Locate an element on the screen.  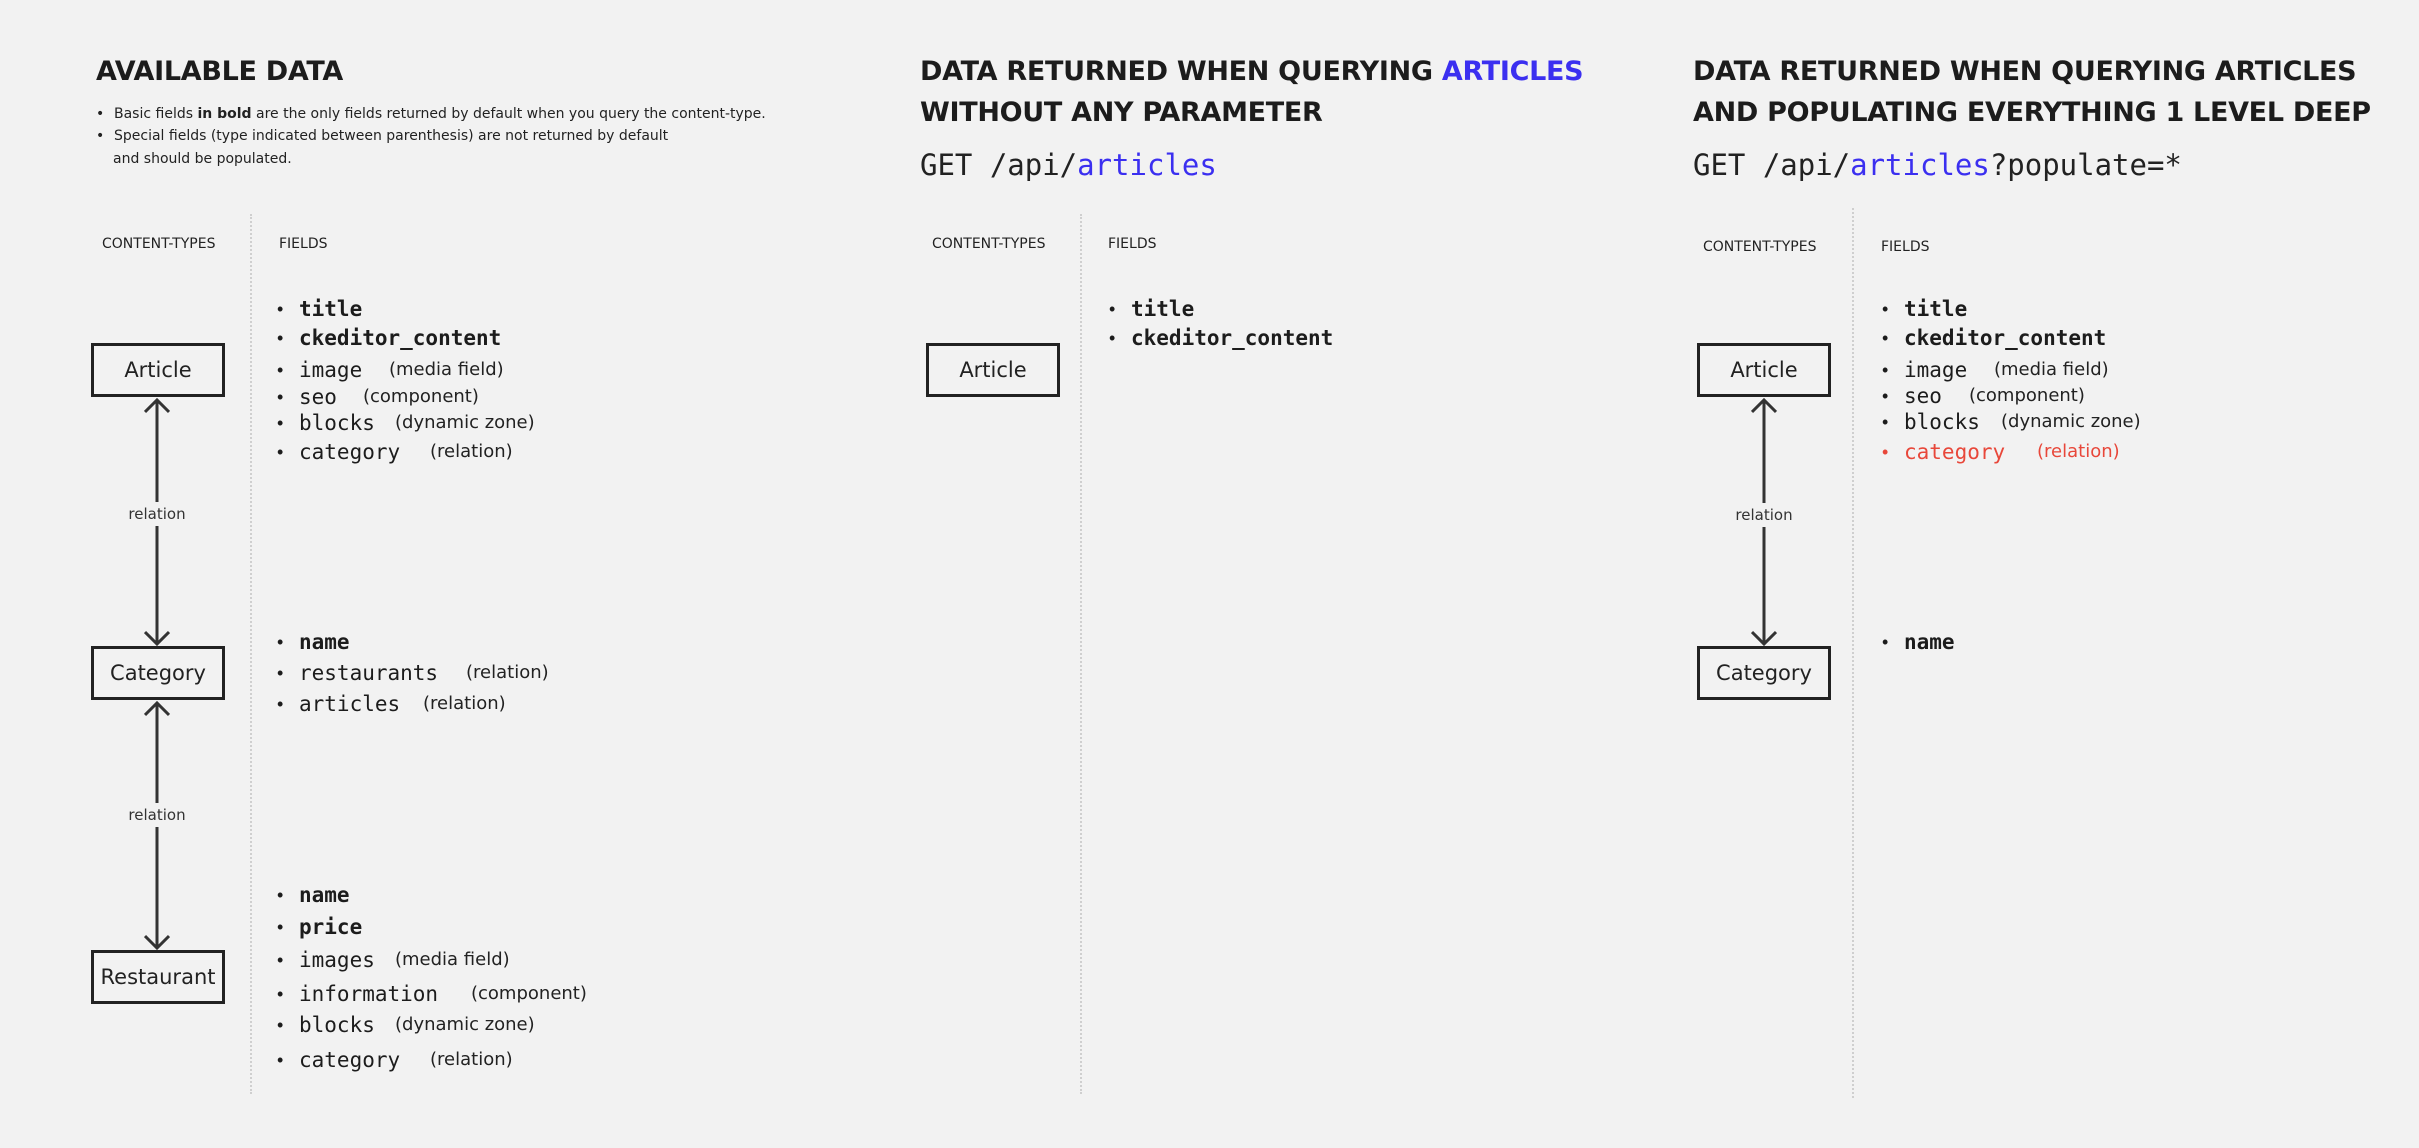
note-special-fields-cont: and should be populated. is located at coordinates (202, 159).